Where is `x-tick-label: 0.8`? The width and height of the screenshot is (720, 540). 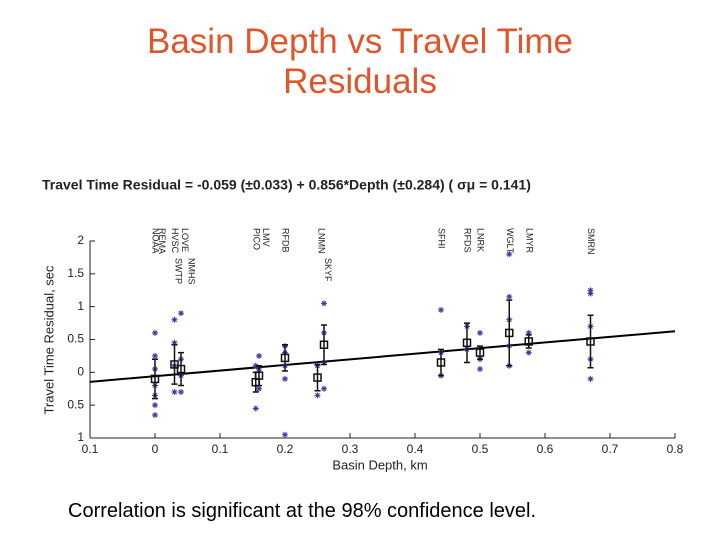
x-tick-label: 0.8 is located at coordinates (675, 449).